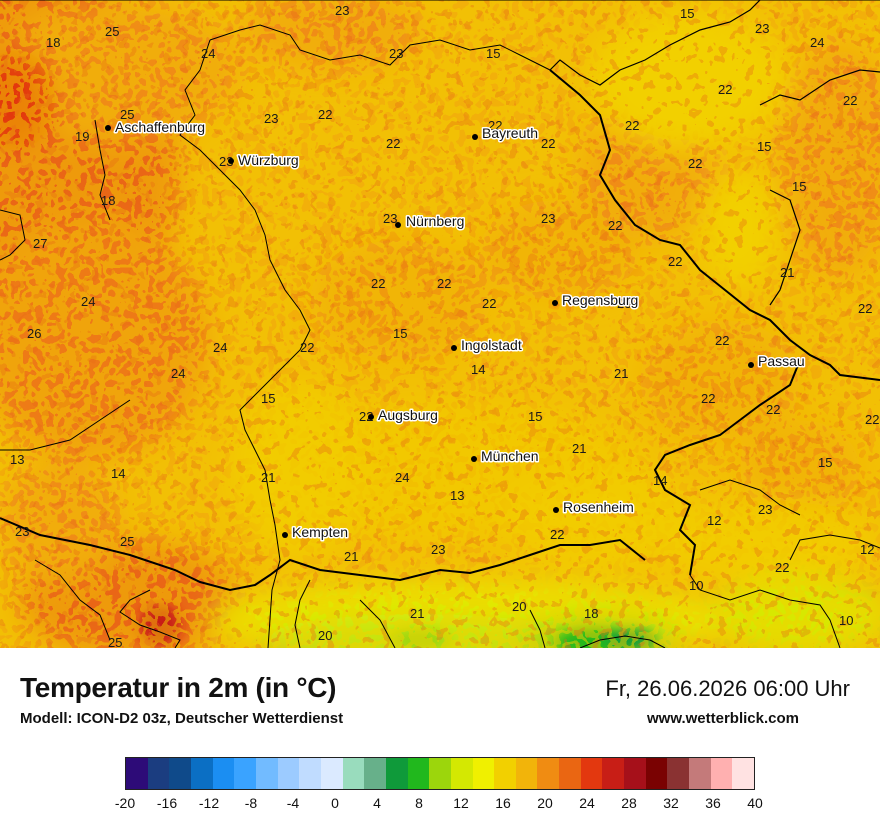  Describe the element at coordinates (209, 803) in the screenshot. I see `legend-tick-label: -12` at that location.